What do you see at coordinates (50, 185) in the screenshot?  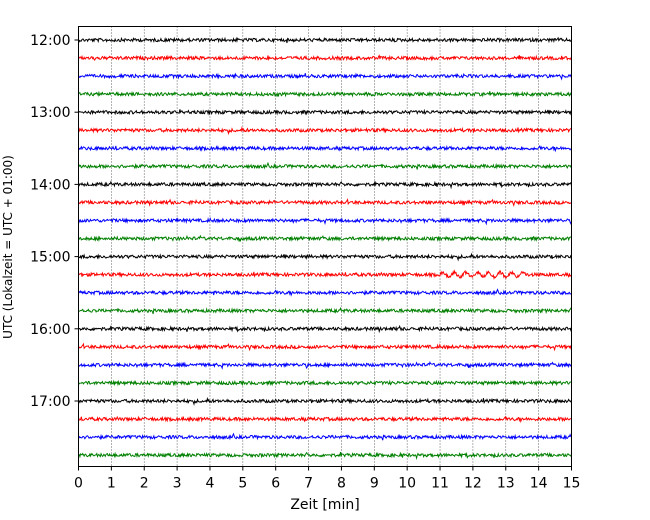 I see `y-tick-label-1400: 14:00` at bounding box center [50, 185].